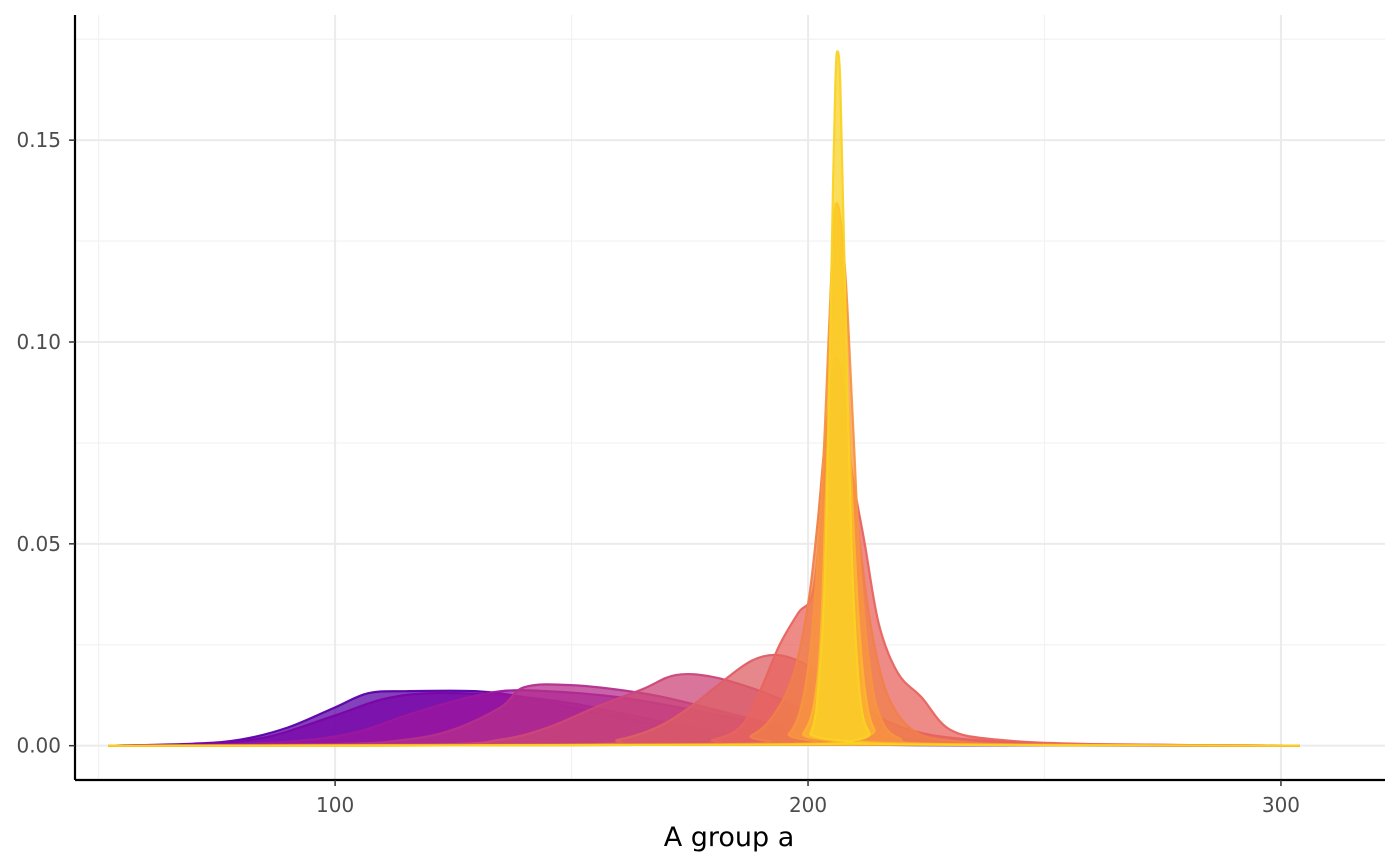 The height and width of the screenshot is (866, 1400). Describe the element at coordinates (808, 805) in the screenshot. I see `x-tick-label: 200` at that location.